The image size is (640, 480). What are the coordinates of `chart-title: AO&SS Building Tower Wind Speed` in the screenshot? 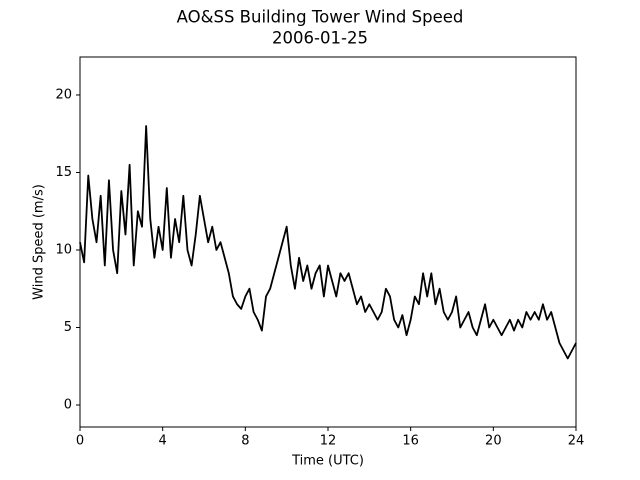 It's located at (320, 17).